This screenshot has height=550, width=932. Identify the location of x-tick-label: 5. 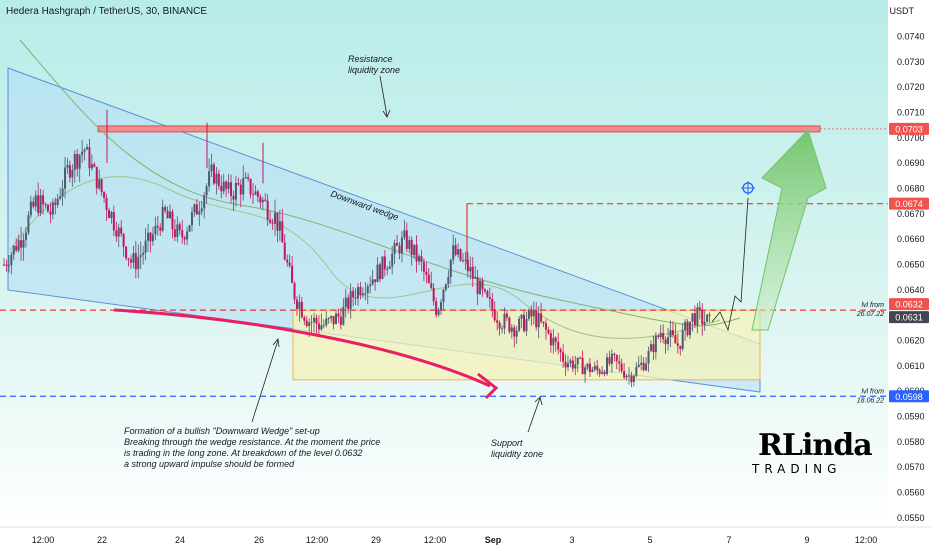
(649, 540).